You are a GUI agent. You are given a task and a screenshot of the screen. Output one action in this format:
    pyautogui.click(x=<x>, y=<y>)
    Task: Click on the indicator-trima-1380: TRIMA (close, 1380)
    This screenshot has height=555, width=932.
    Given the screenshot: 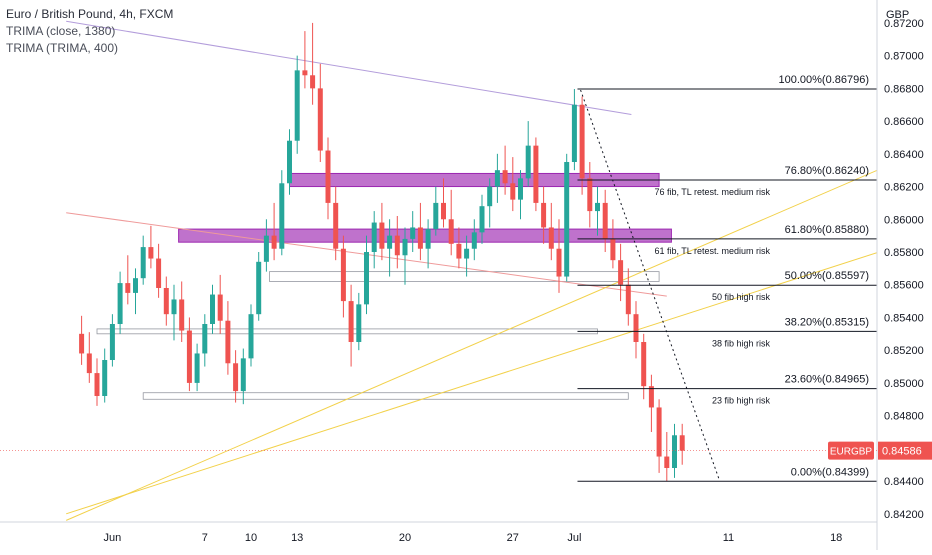 What is the action you would take?
    pyautogui.click(x=61, y=31)
    